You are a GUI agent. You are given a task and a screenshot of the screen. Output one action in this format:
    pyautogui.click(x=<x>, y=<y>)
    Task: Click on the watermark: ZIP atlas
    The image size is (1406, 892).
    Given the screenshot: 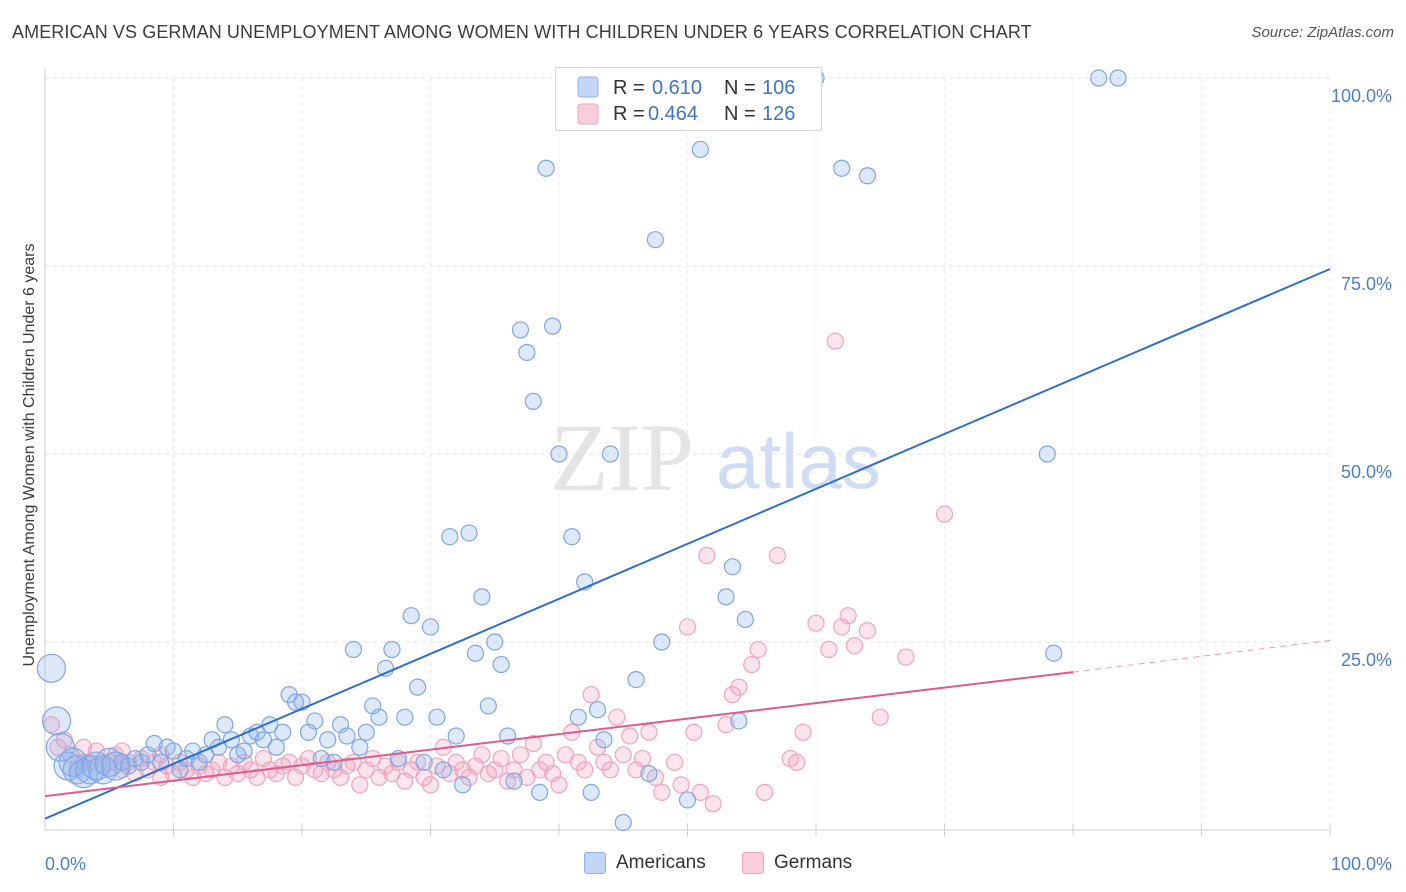 What is the action you would take?
    pyautogui.click(x=715, y=457)
    